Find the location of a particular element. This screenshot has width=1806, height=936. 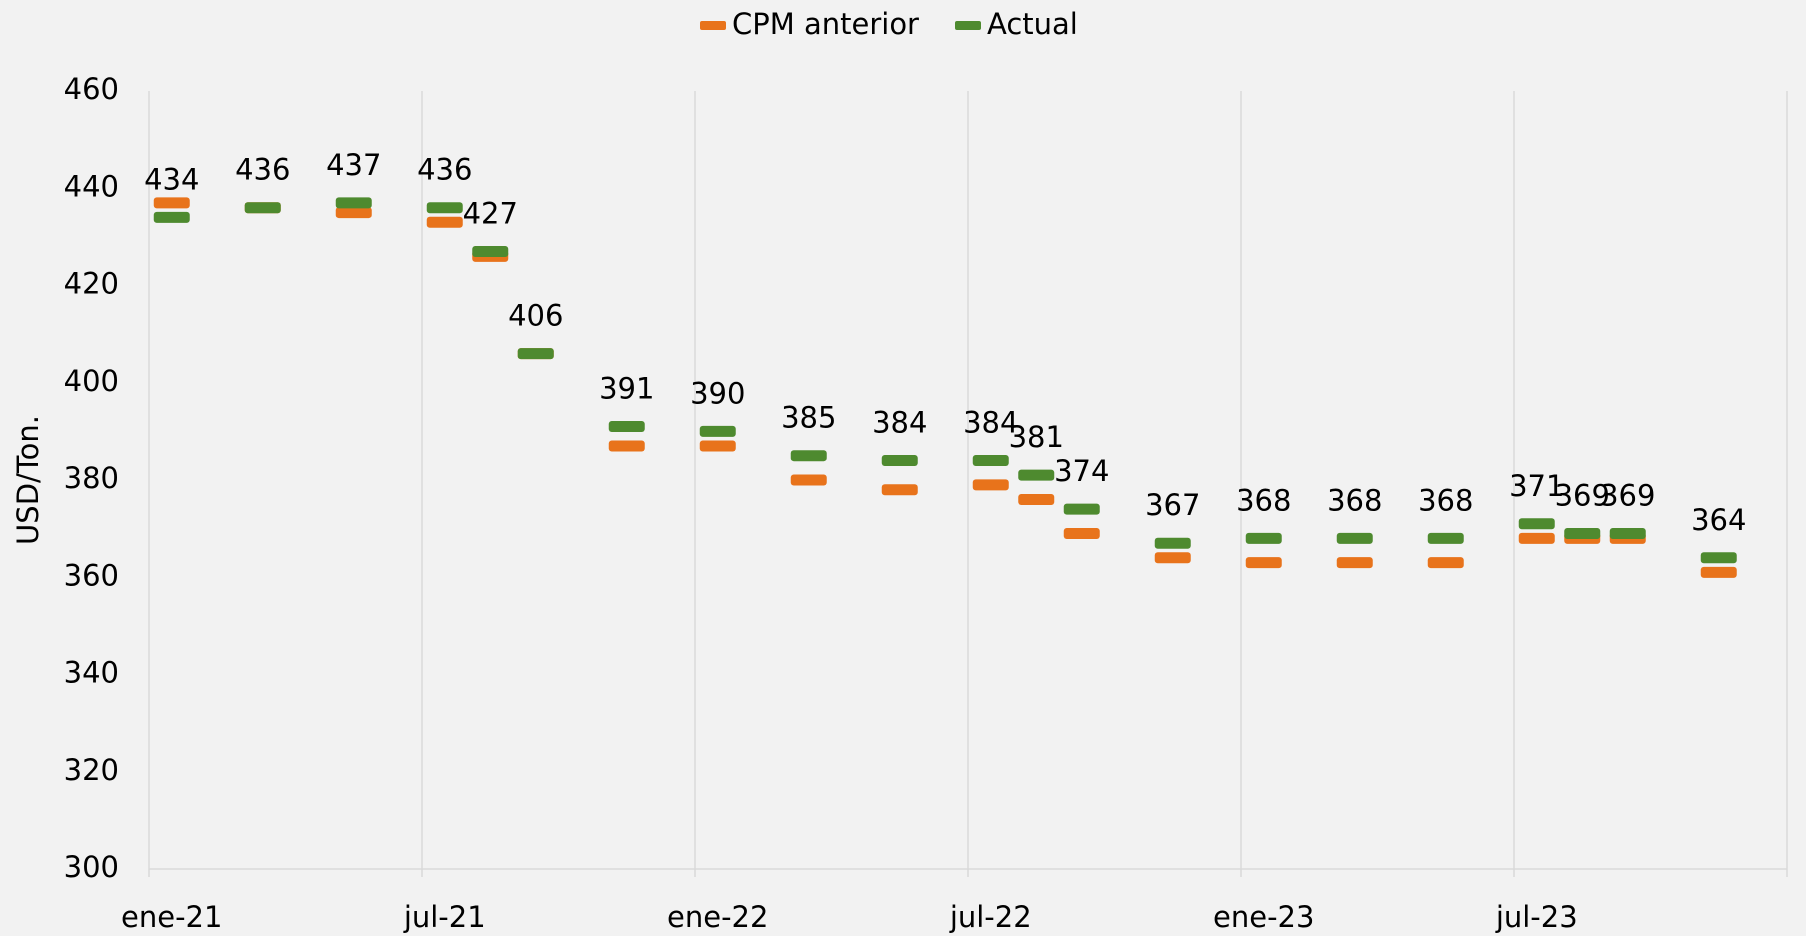

legend-label: Actual is located at coordinates (1032, 24).